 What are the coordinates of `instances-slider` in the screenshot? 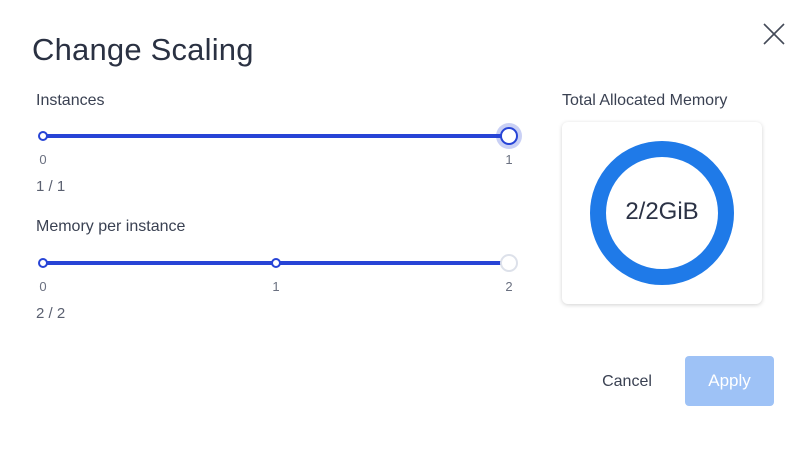 It's located at (278, 136).